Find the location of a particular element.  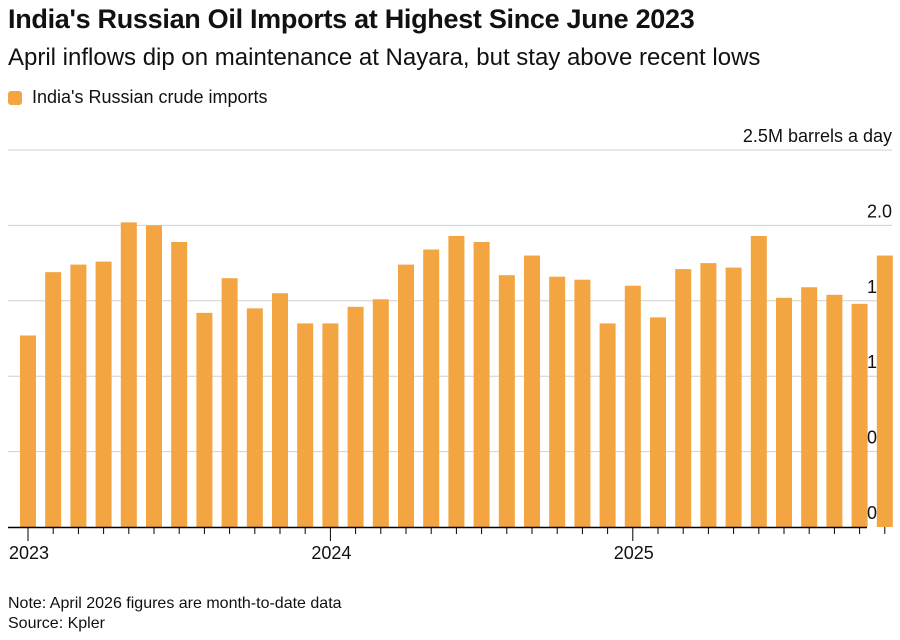

x-tick-label: 2023 is located at coordinates (29, 553).